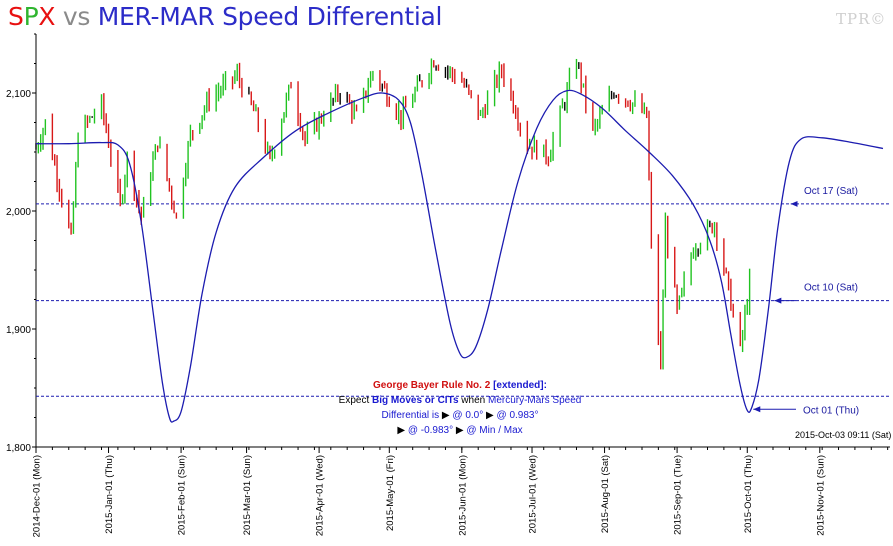 The width and height of the screenshot is (893, 546). Describe the element at coordinates (354, 400) in the screenshot. I see `note-expect: Expect` at that location.